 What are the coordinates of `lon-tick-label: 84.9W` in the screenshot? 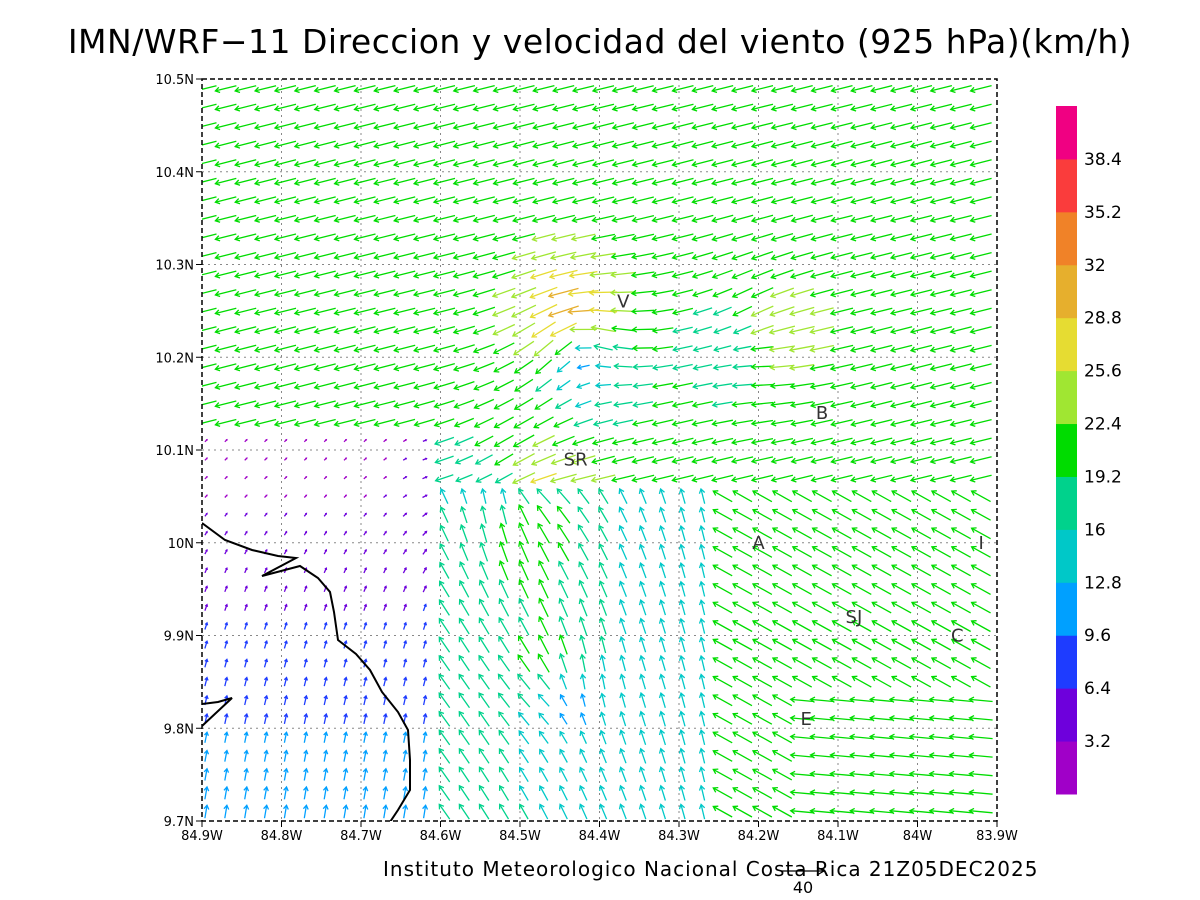 It's located at (202, 836).